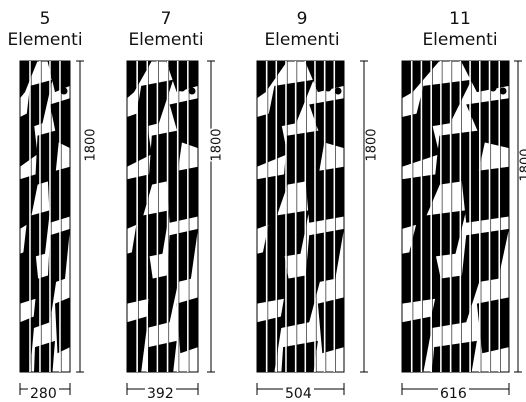 Image resolution: width=526 pixels, height=402 pixels. I want to click on panel-4-count: 11, so click(460, 19).